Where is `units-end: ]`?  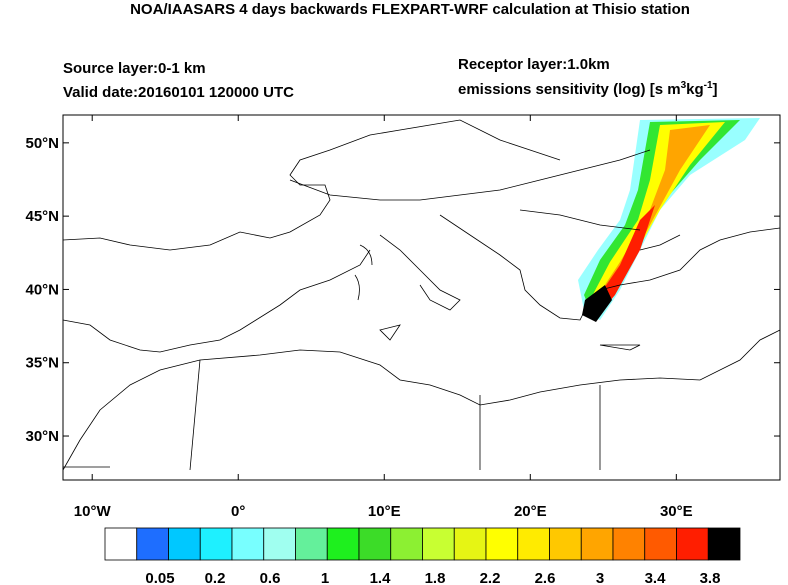
units-end: ] is located at coordinates (715, 89).